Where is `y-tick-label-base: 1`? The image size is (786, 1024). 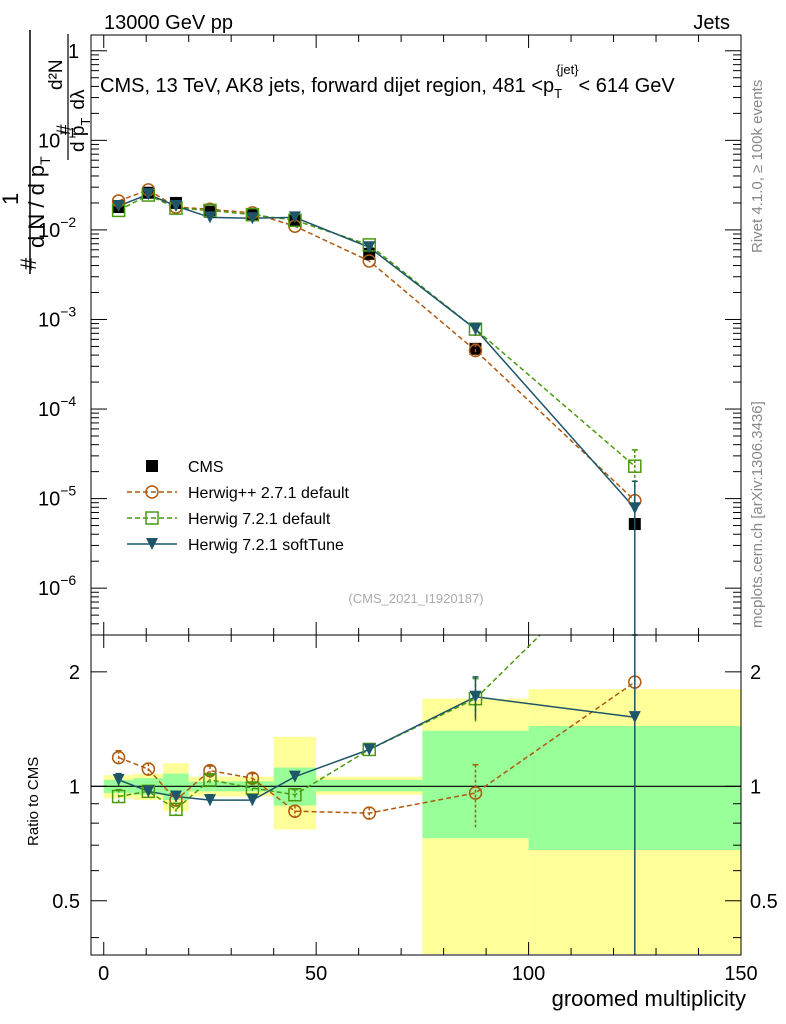
y-tick-label-base: 1 is located at coordinates (73, 52).